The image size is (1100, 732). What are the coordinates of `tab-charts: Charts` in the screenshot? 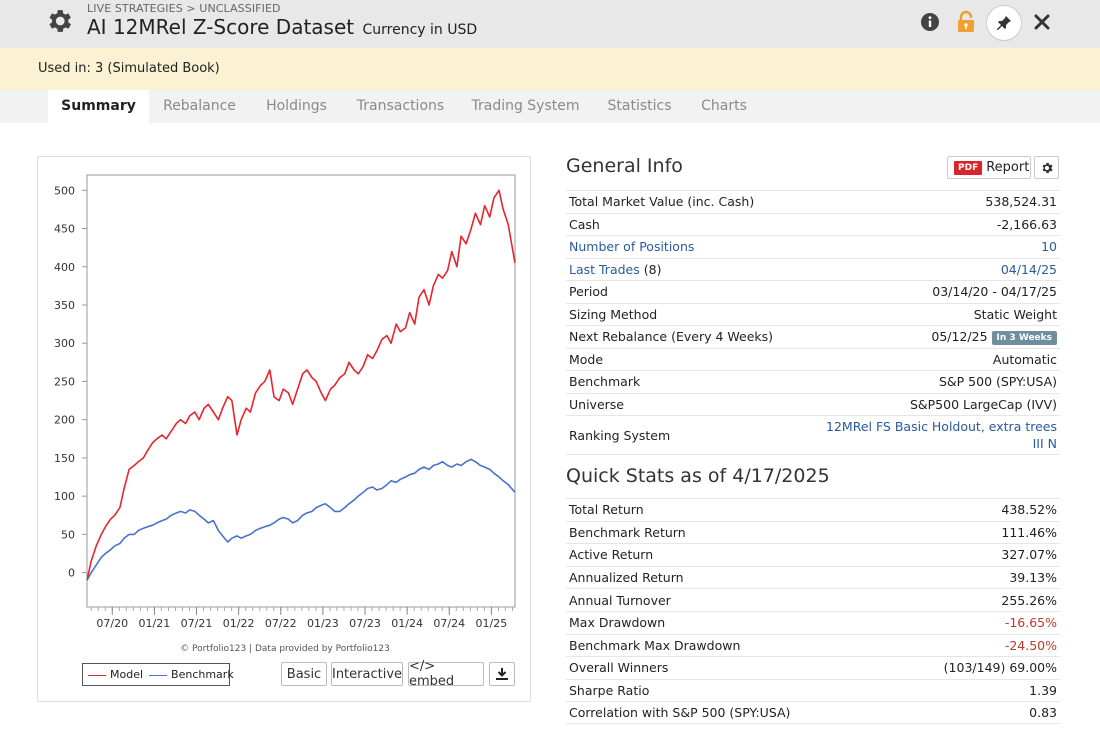 It's located at (724, 106).